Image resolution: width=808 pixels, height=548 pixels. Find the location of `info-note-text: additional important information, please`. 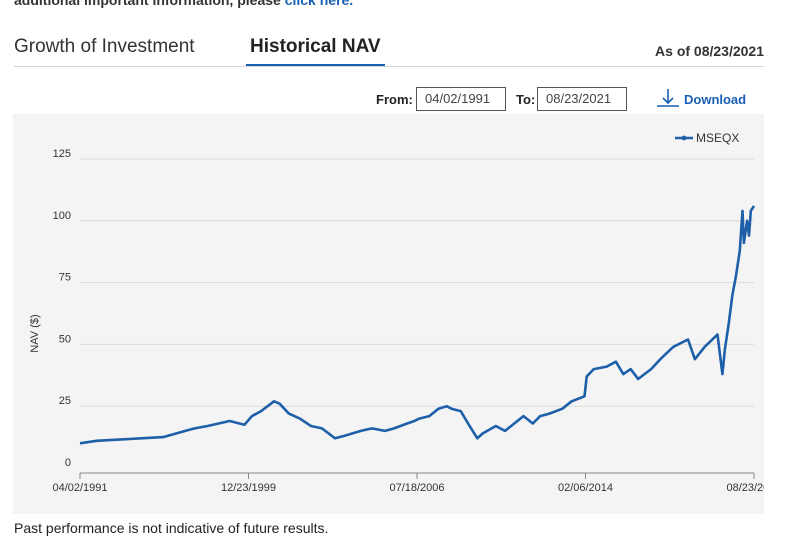

info-note-text: additional important information, please is located at coordinates (149, 4).